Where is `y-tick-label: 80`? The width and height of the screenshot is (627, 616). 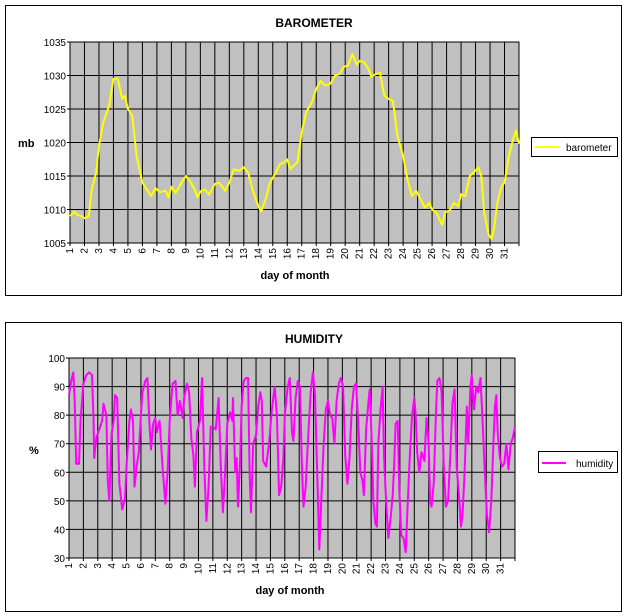 y-tick-label: 80 is located at coordinates (60, 416).